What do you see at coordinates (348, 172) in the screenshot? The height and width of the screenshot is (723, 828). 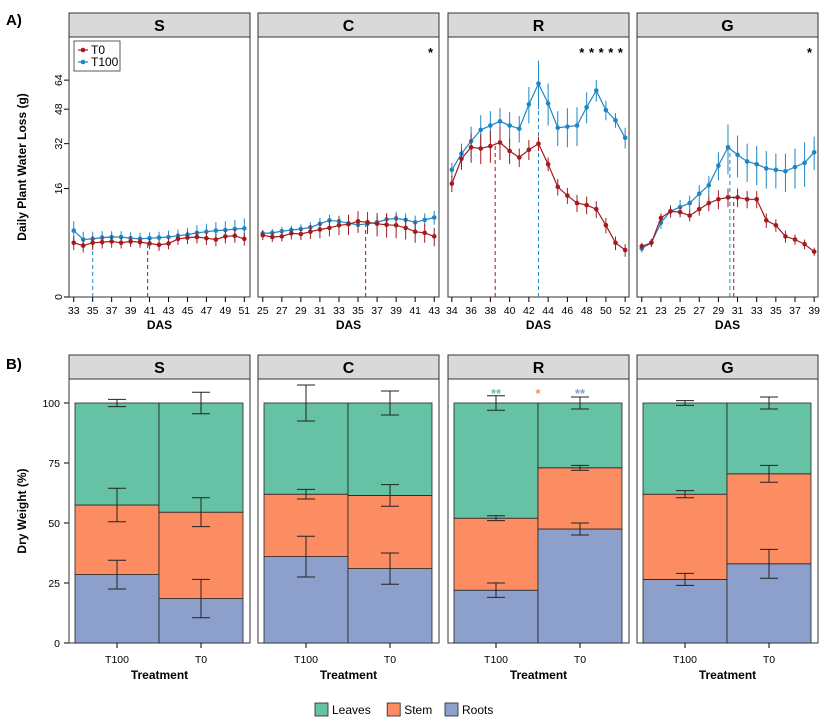 I see `line-panel-c: C 25 27 29 31 33 35 37 39 41 43 DAS *` at bounding box center [348, 172].